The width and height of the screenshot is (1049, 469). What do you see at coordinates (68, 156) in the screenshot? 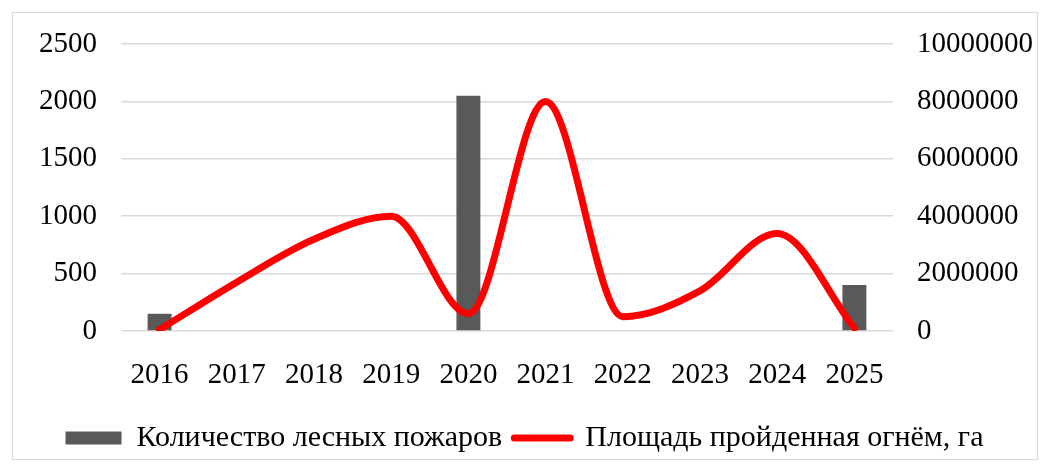
I see `y-tick-label: 1500` at bounding box center [68, 156].